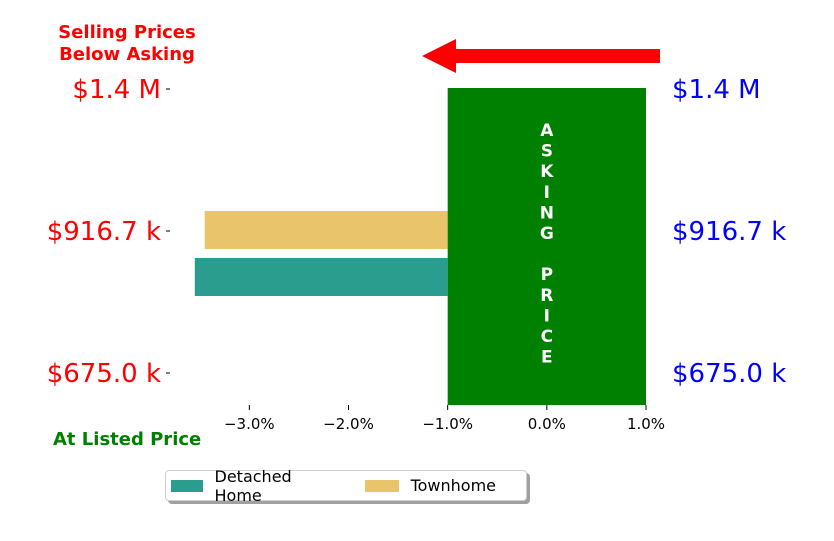 The width and height of the screenshot is (834, 541). I want to click on annotation-top-line-1: Selling Prices, so click(126, 32).